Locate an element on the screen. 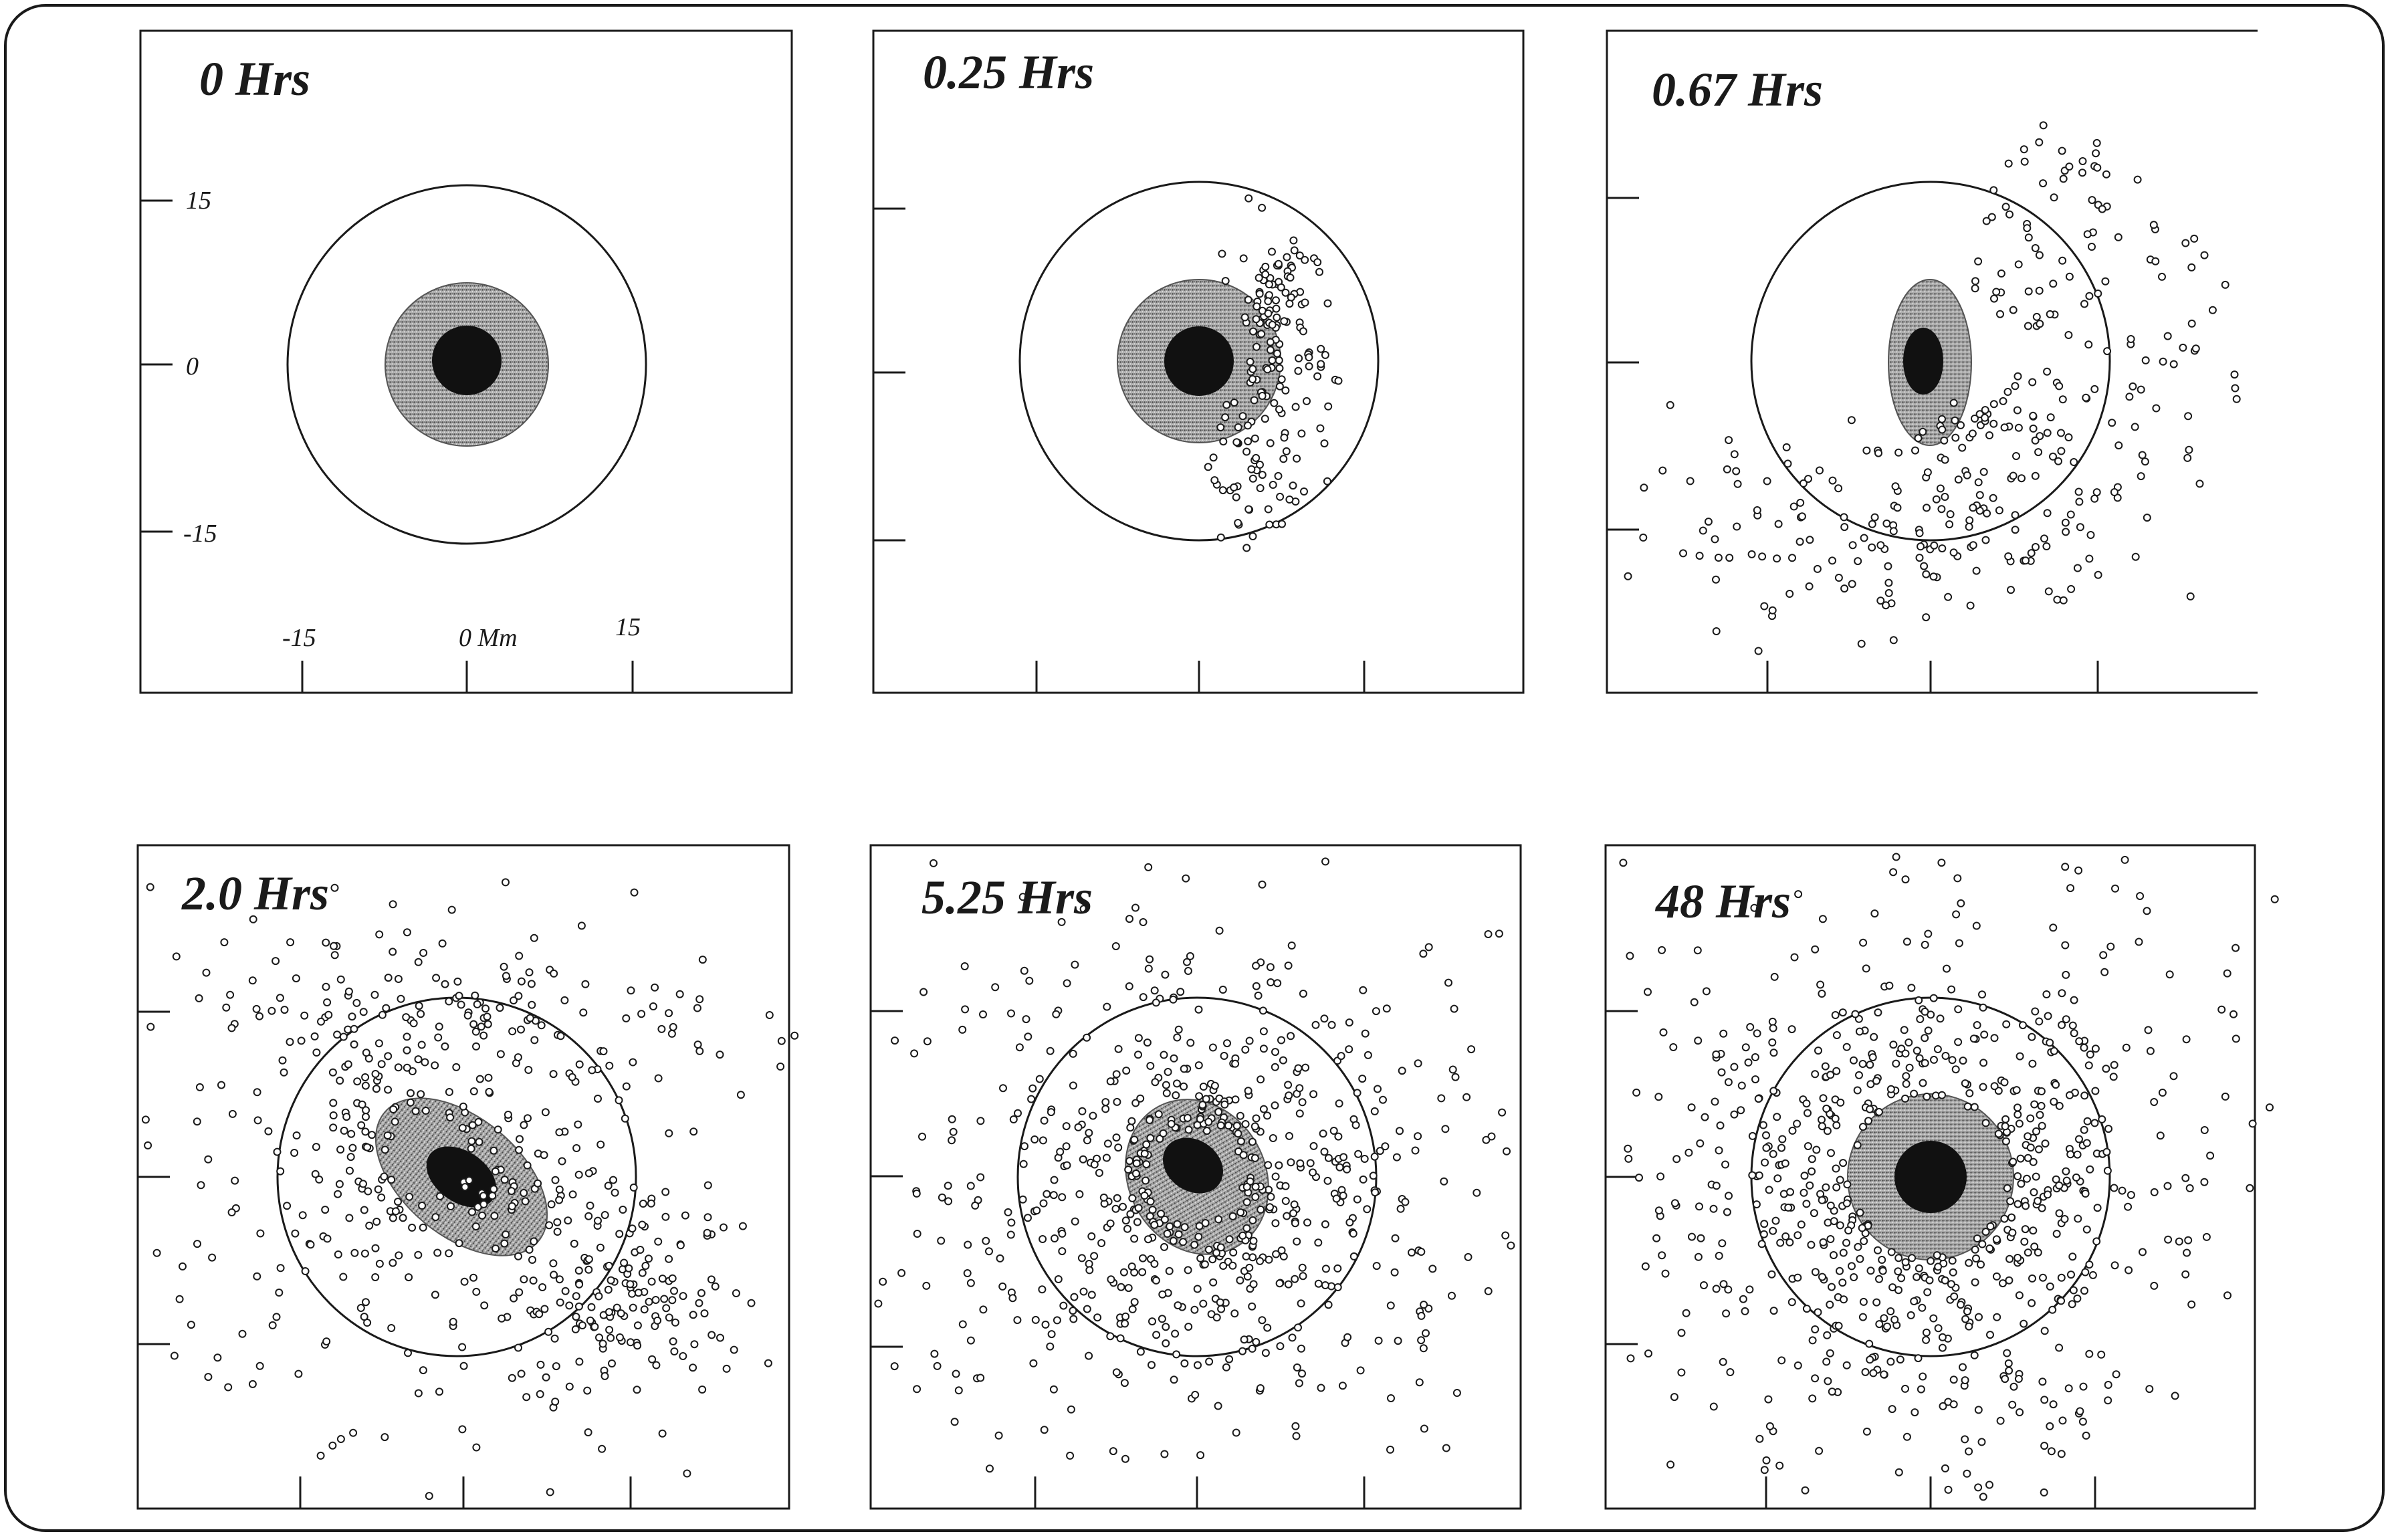  moat-boundary-circle is located at coordinates (466, 364).